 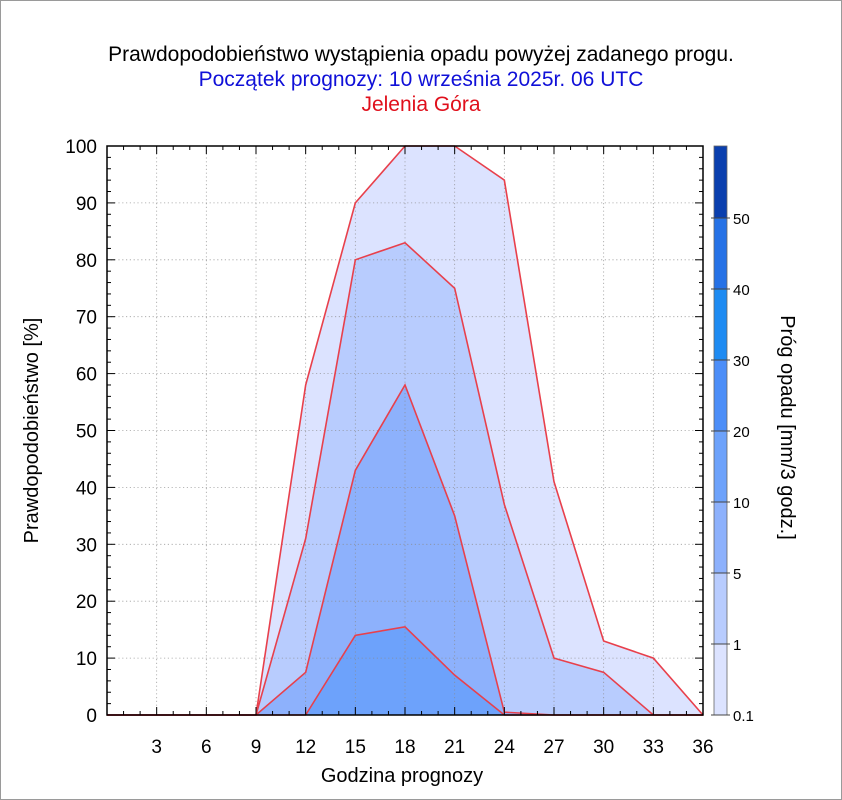 I want to click on x-tick-label: 6, so click(x=206, y=747).